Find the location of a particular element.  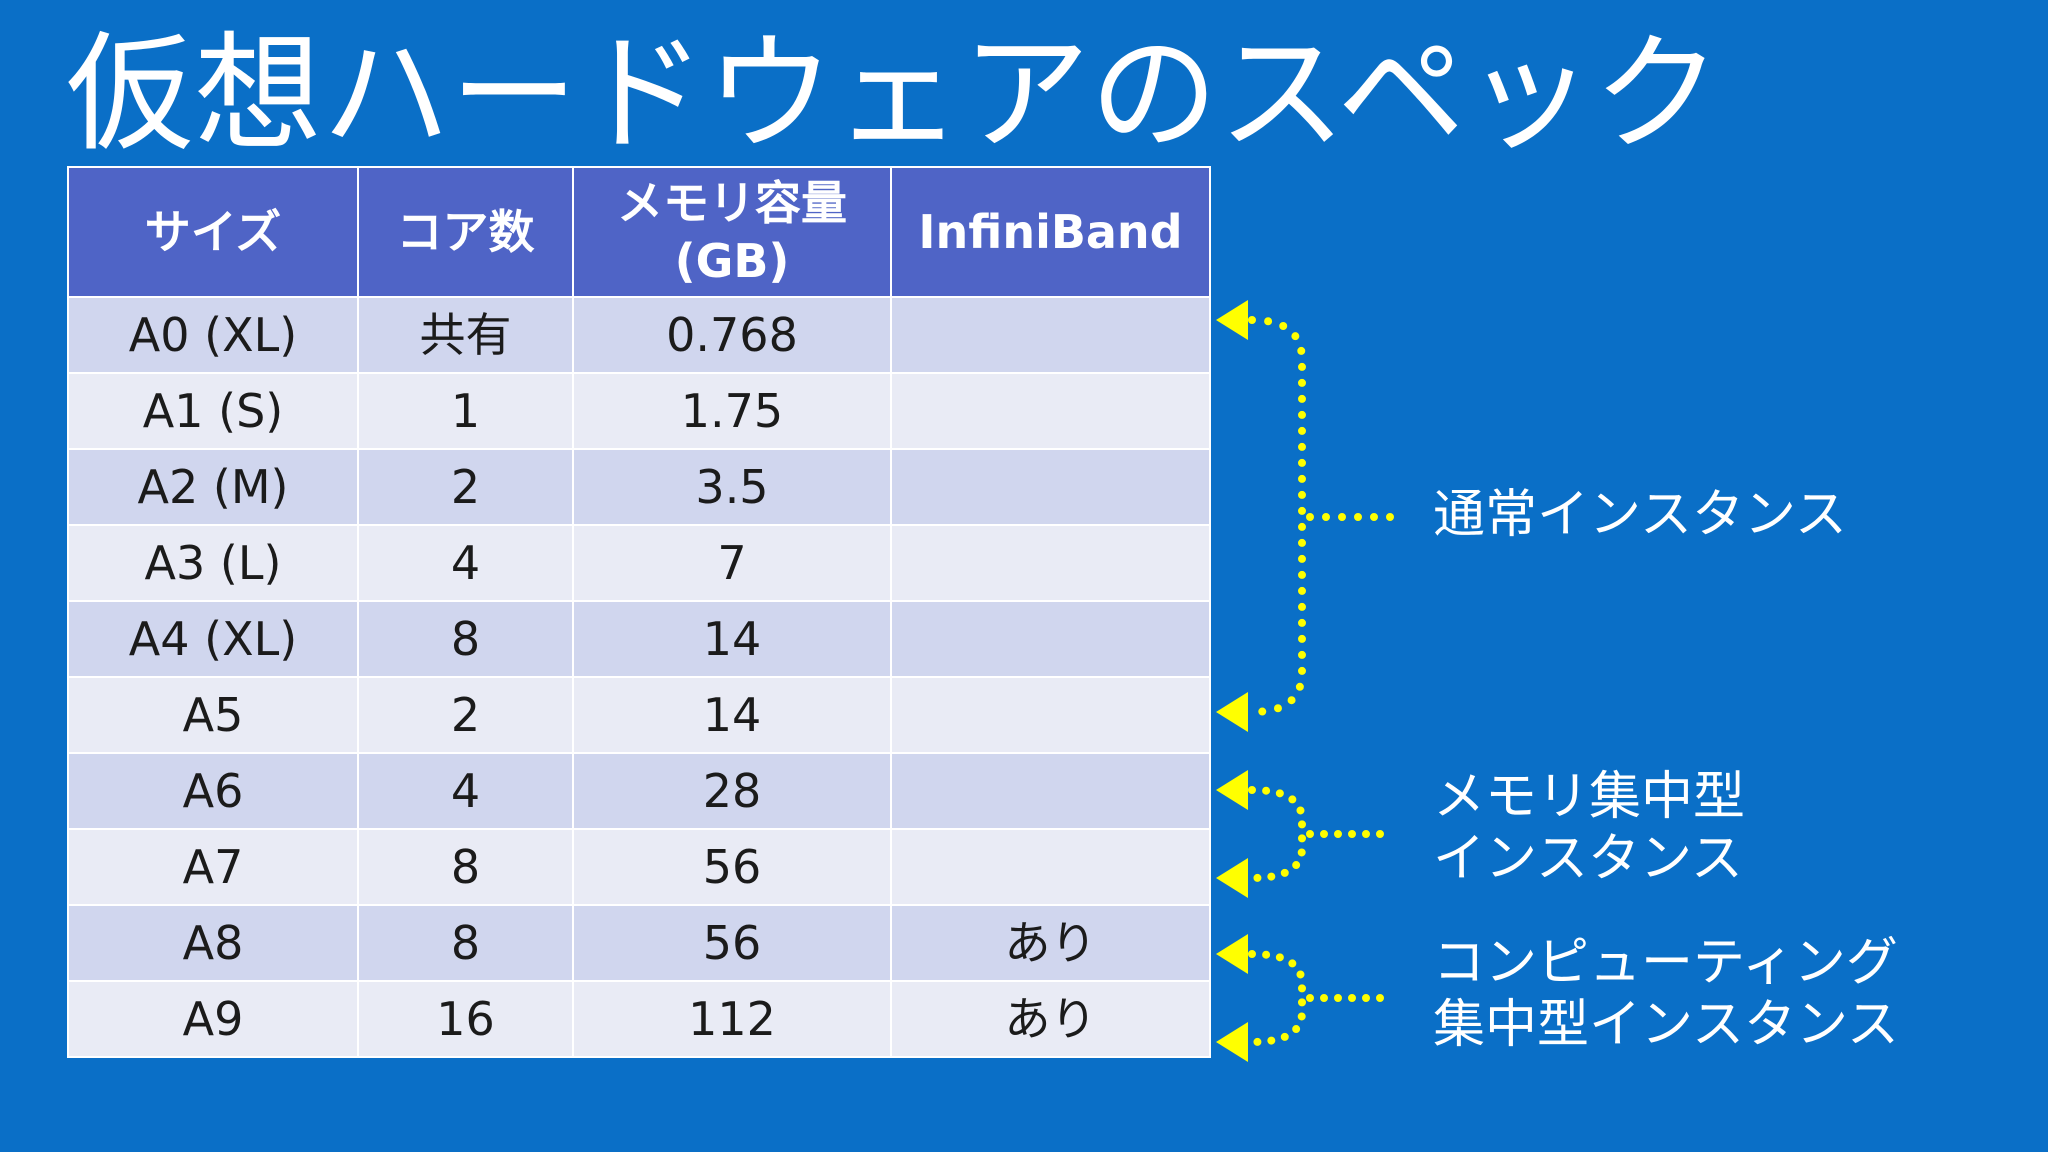

cell-size: A9 is located at coordinates (213, 1019).